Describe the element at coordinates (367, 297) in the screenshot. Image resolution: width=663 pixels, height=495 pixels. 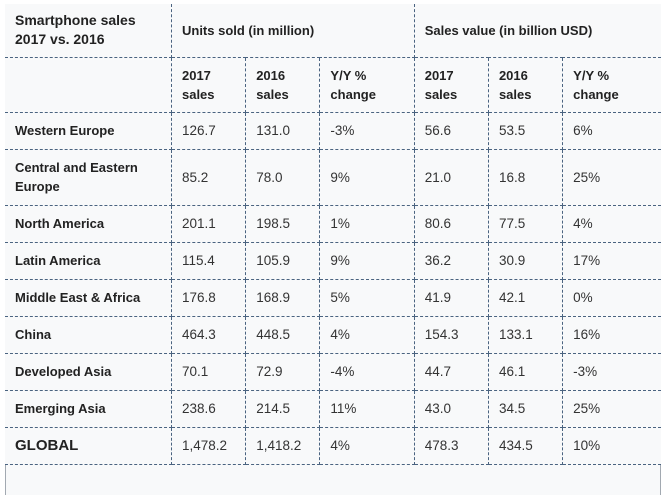
I see `units-yoy-cell: 5%` at that location.